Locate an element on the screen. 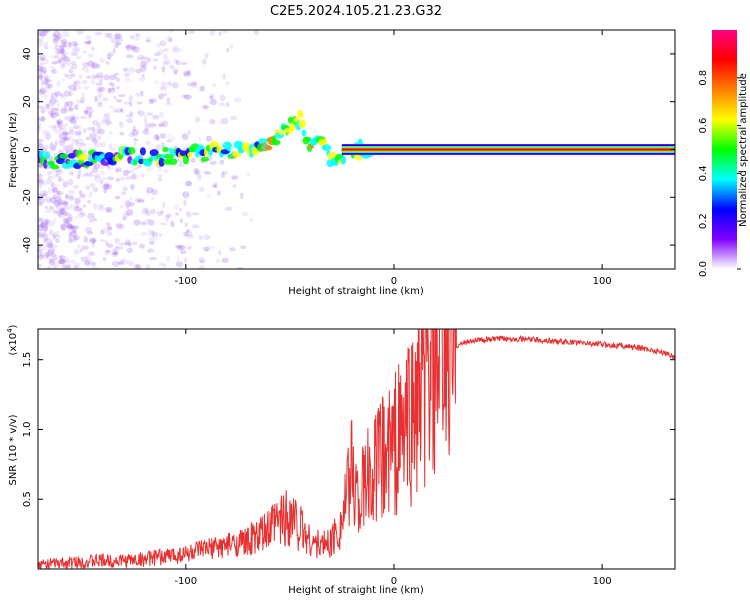 The width and height of the screenshot is (750, 600). colorbar-tick-label: 0.2 is located at coordinates (703, 221).